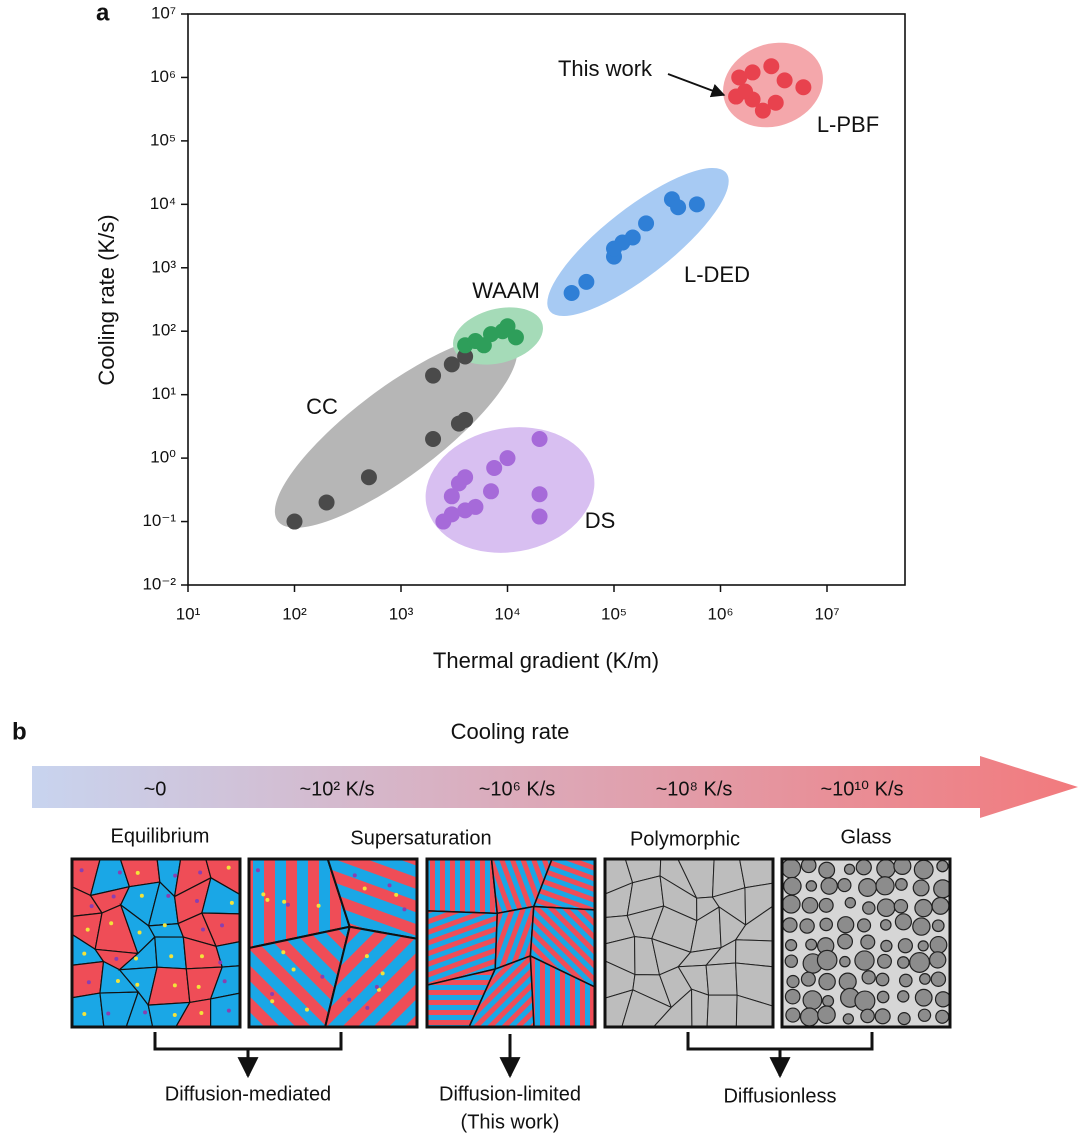 The image size is (1080, 1137). Describe the element at coordinates (507, 613) in the screenshot. I see `x-tick-label: 10⁴` at that location.